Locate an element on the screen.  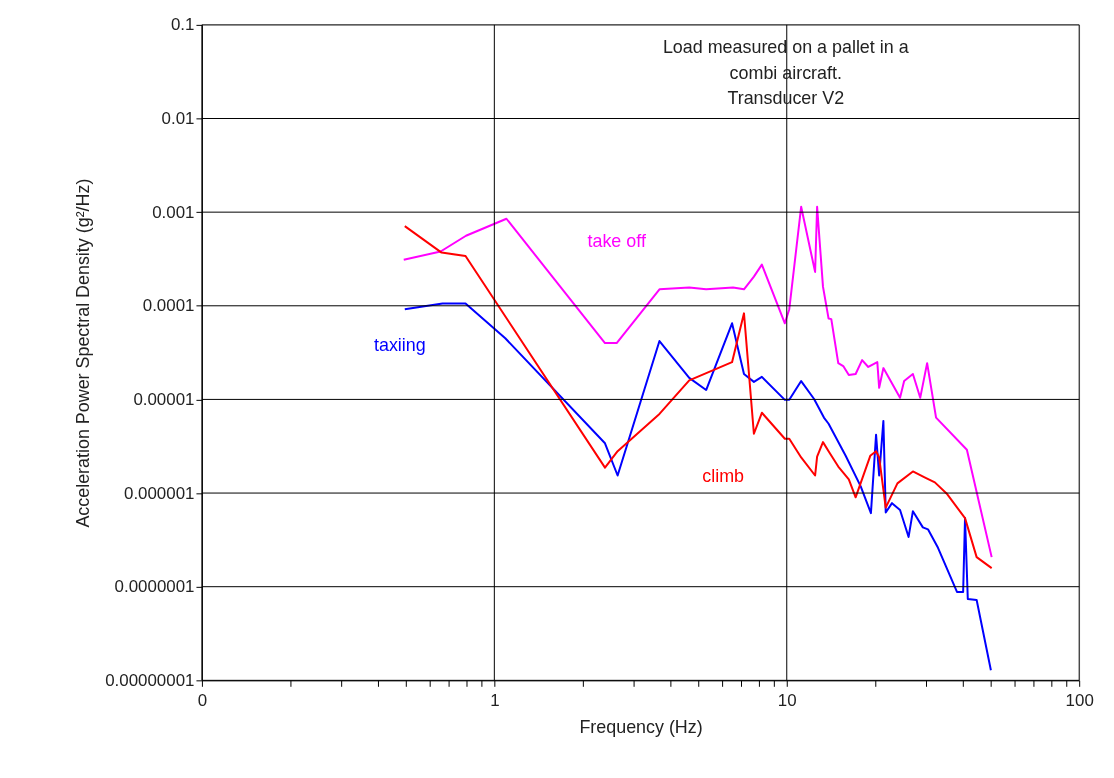
y-tick-label: 0.001 is located at coordinates (173, 212).